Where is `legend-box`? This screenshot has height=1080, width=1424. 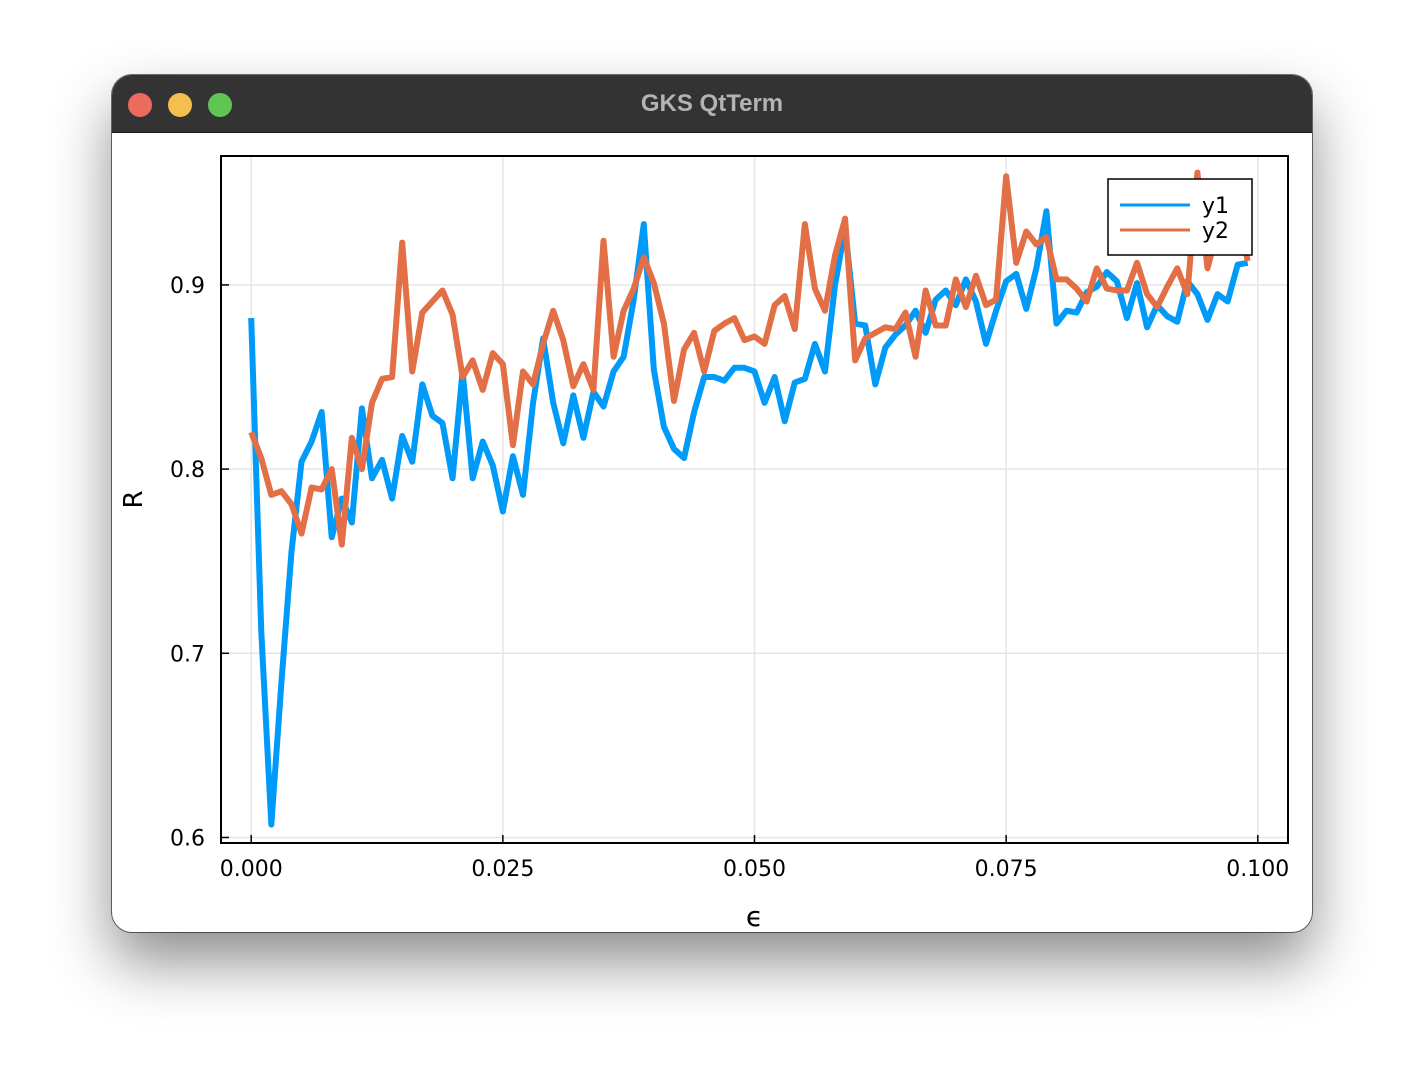
legend-box is located at coordinates (1180, 217).